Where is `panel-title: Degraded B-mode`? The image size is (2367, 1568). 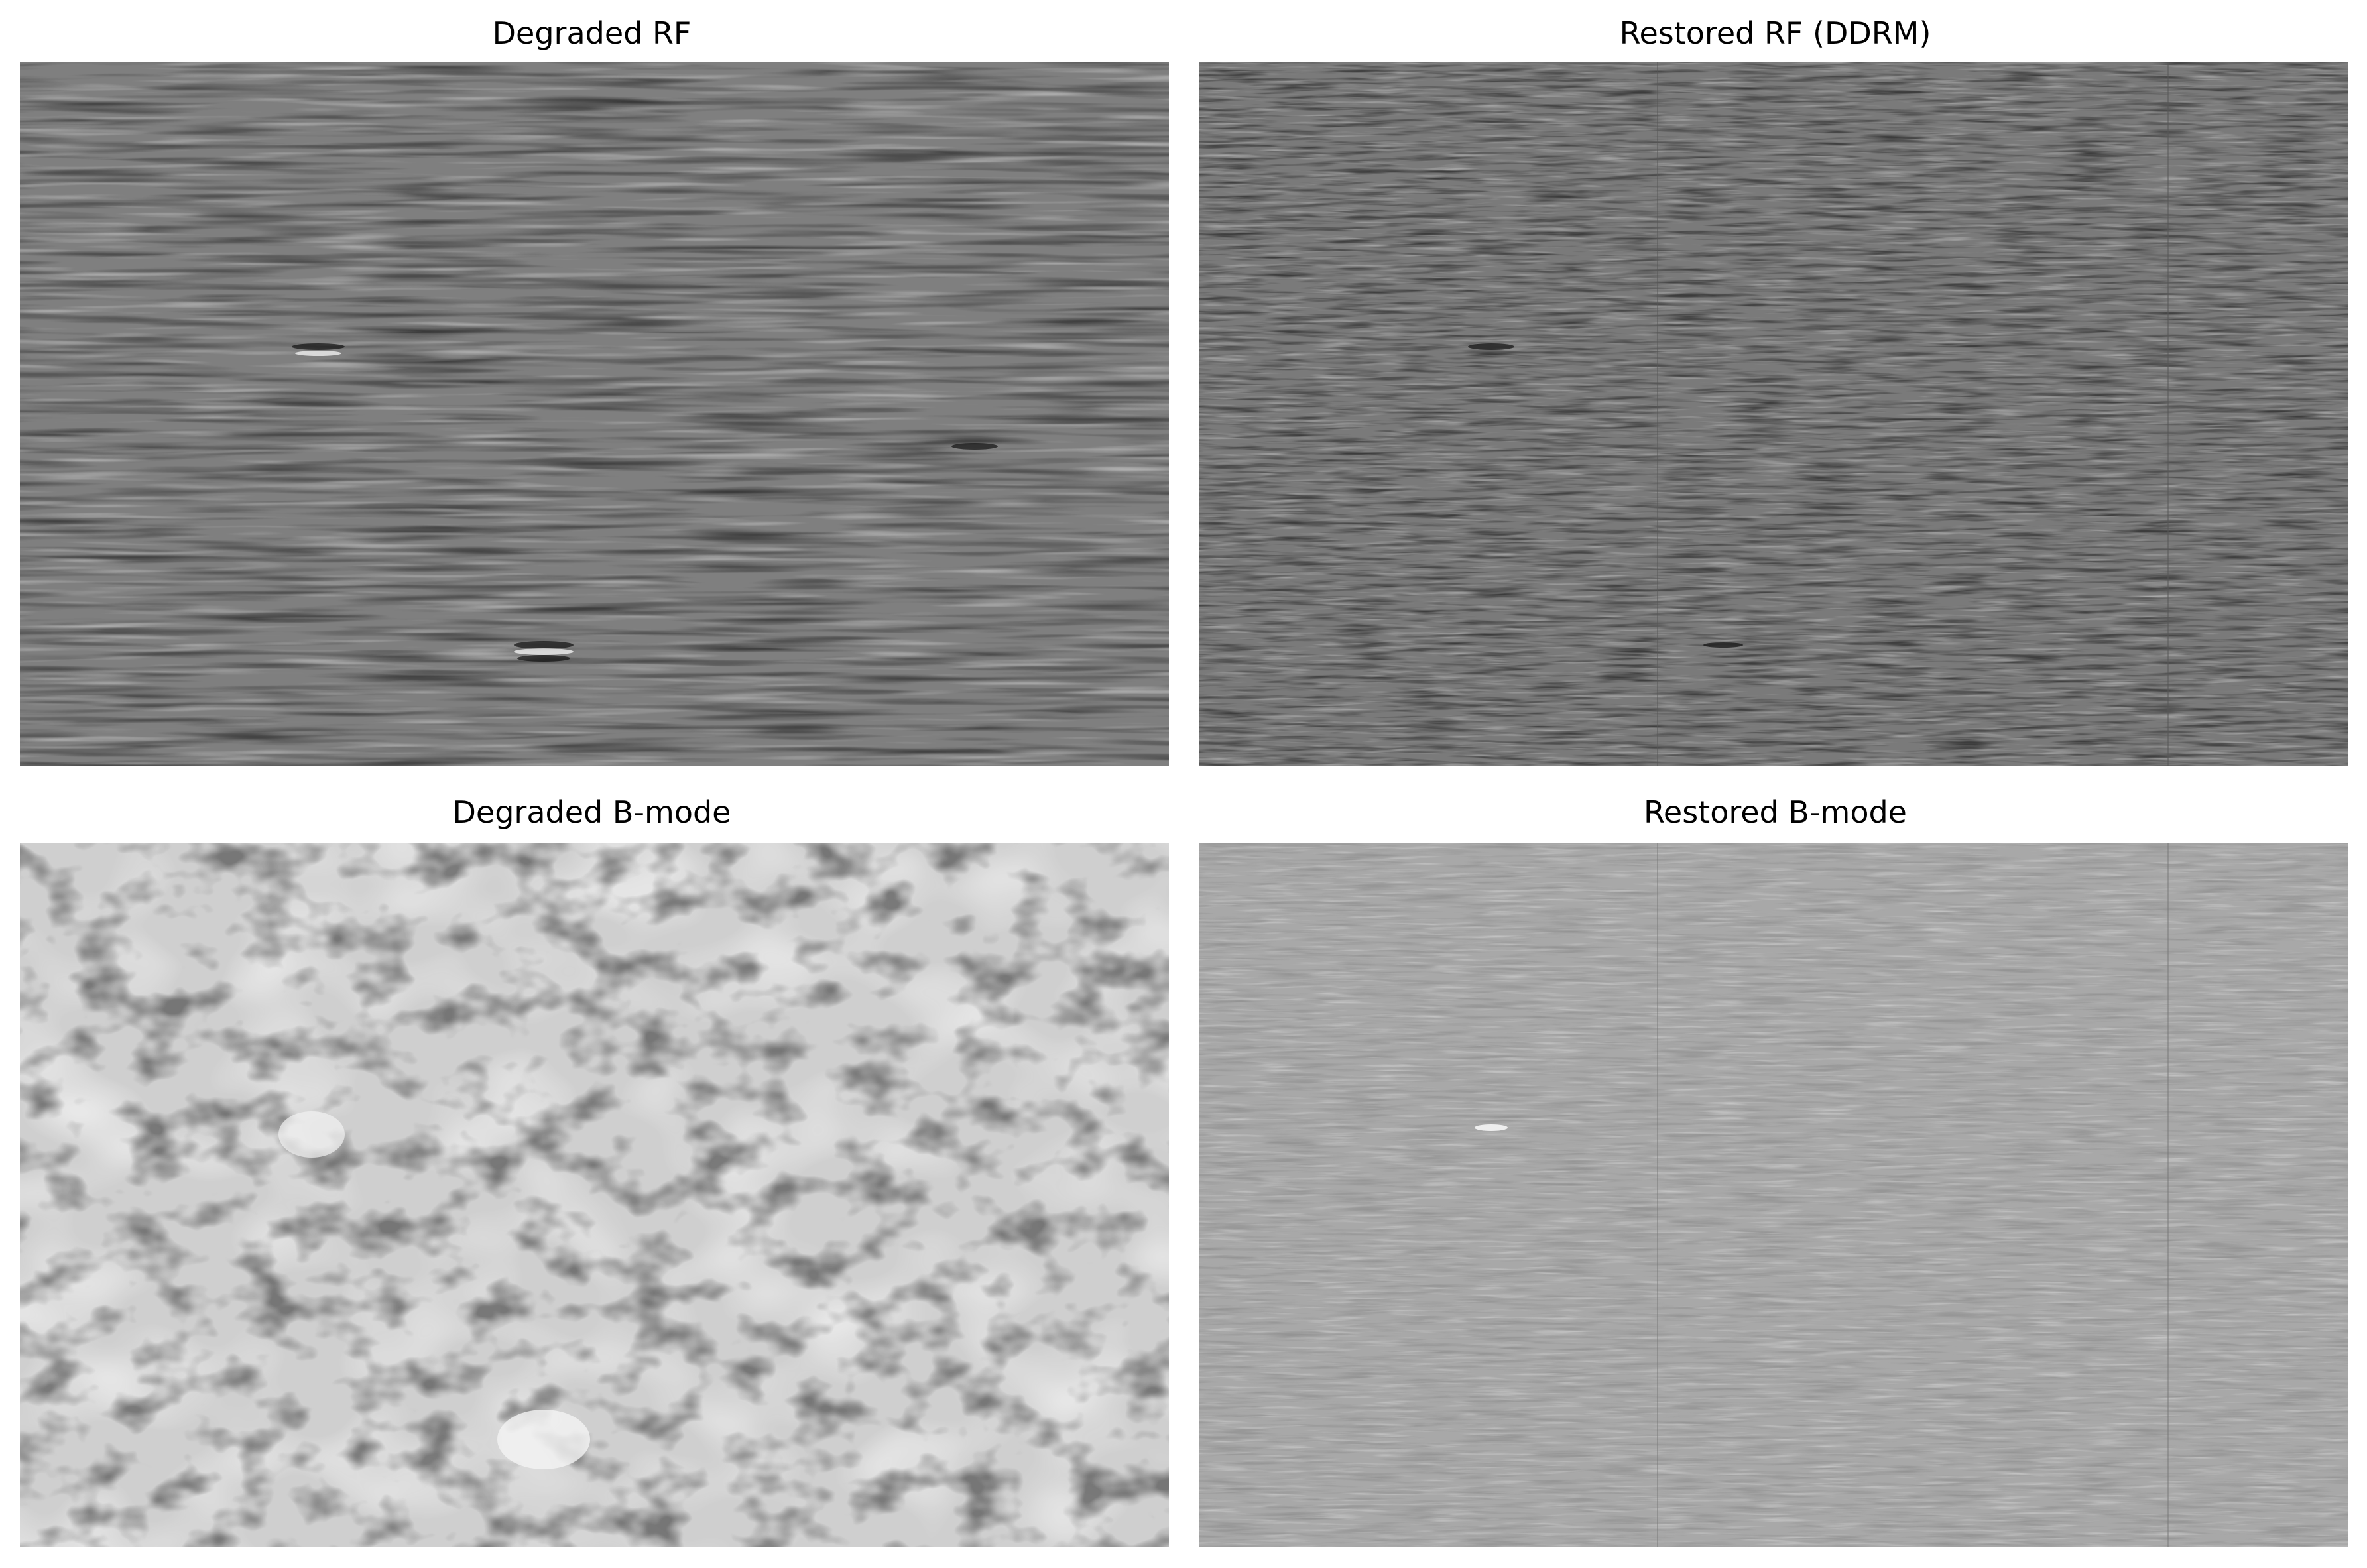
panel-title: Degraded B-mode is located at coordinates (591, 812).